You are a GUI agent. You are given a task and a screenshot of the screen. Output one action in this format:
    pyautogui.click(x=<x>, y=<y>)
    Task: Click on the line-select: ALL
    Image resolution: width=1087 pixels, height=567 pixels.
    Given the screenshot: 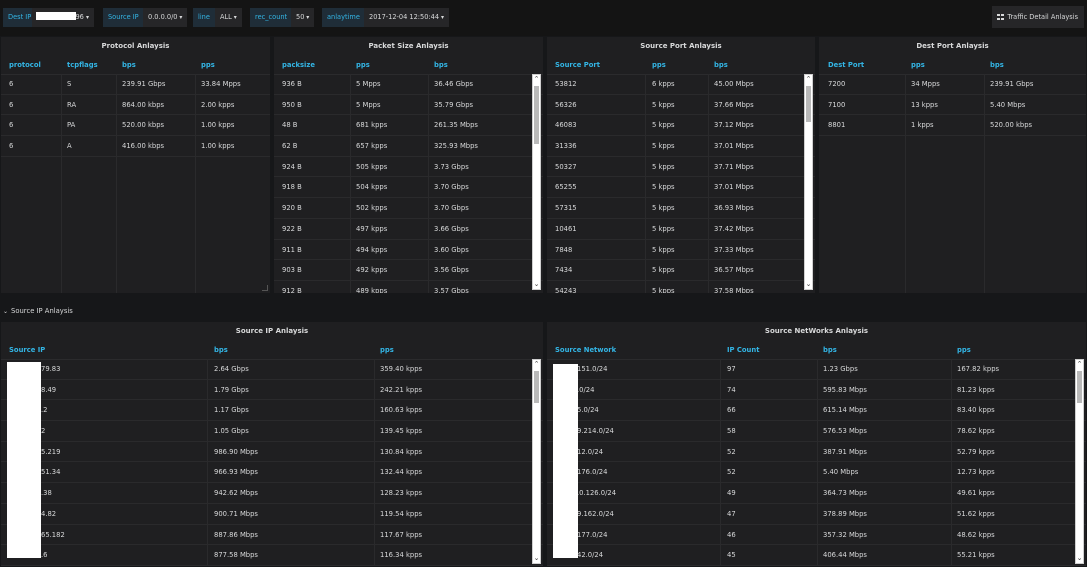 What is the action you would take?
    pyautogui.click(x=228, y=17)
    